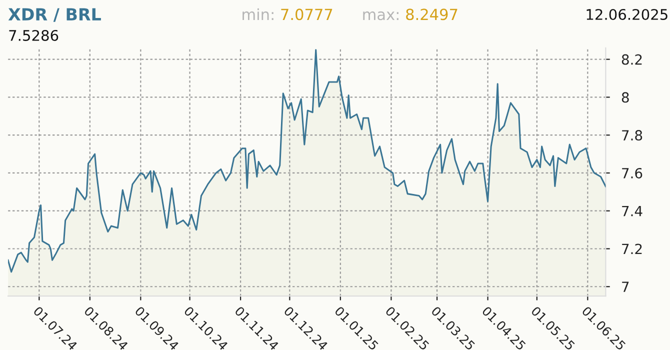 Image resolution: width=670 pixels, height=350 pixels. I want to click on text: 12.06.2025, so click(627, 14).